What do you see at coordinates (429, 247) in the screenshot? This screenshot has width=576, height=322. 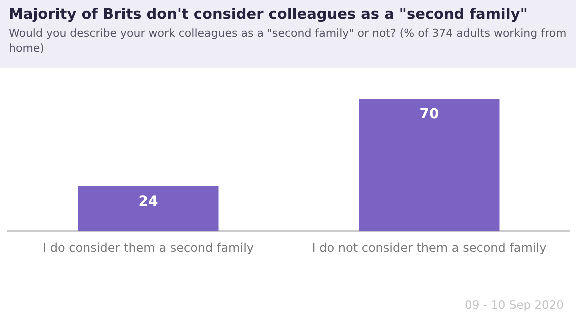 I see `x-tick-label: I do not consider them a second family` at bounding box center [429, 247].